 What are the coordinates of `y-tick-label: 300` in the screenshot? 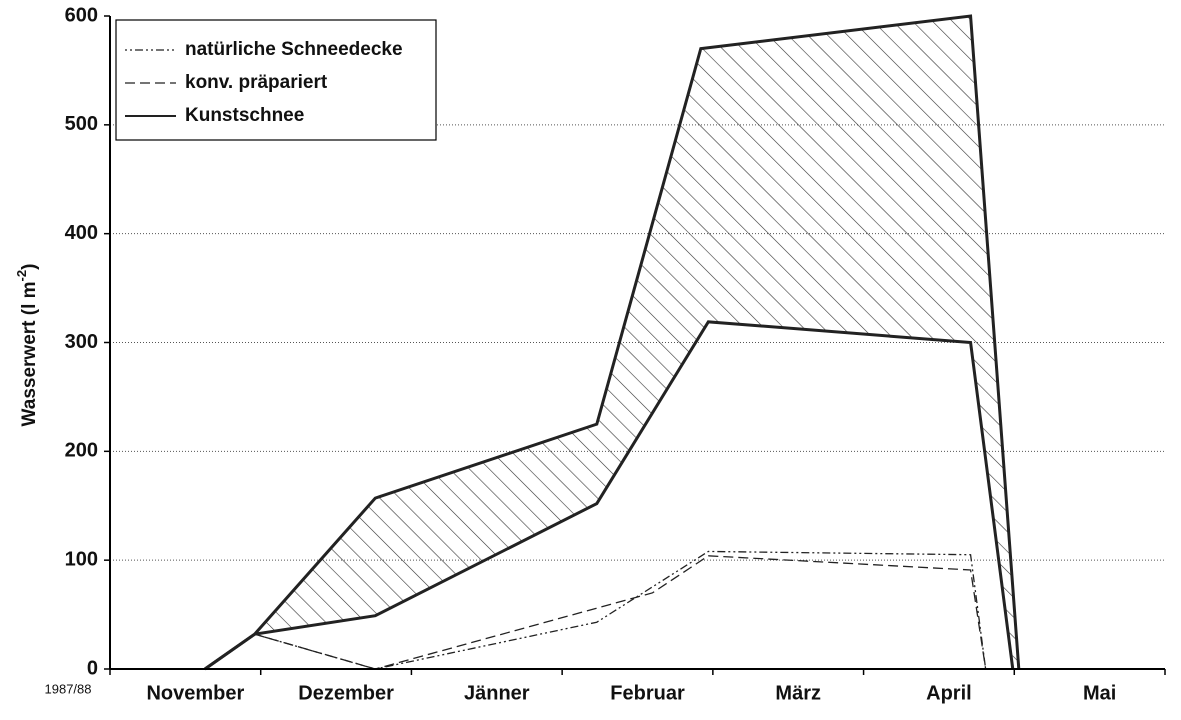 It's located at (81, 342).